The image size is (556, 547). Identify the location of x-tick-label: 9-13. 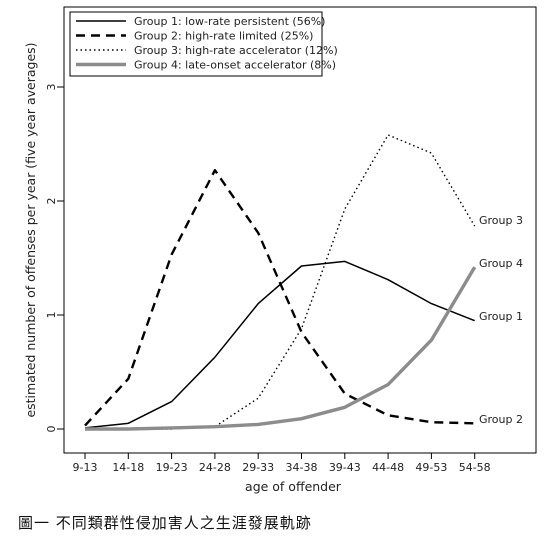
(85, 467).